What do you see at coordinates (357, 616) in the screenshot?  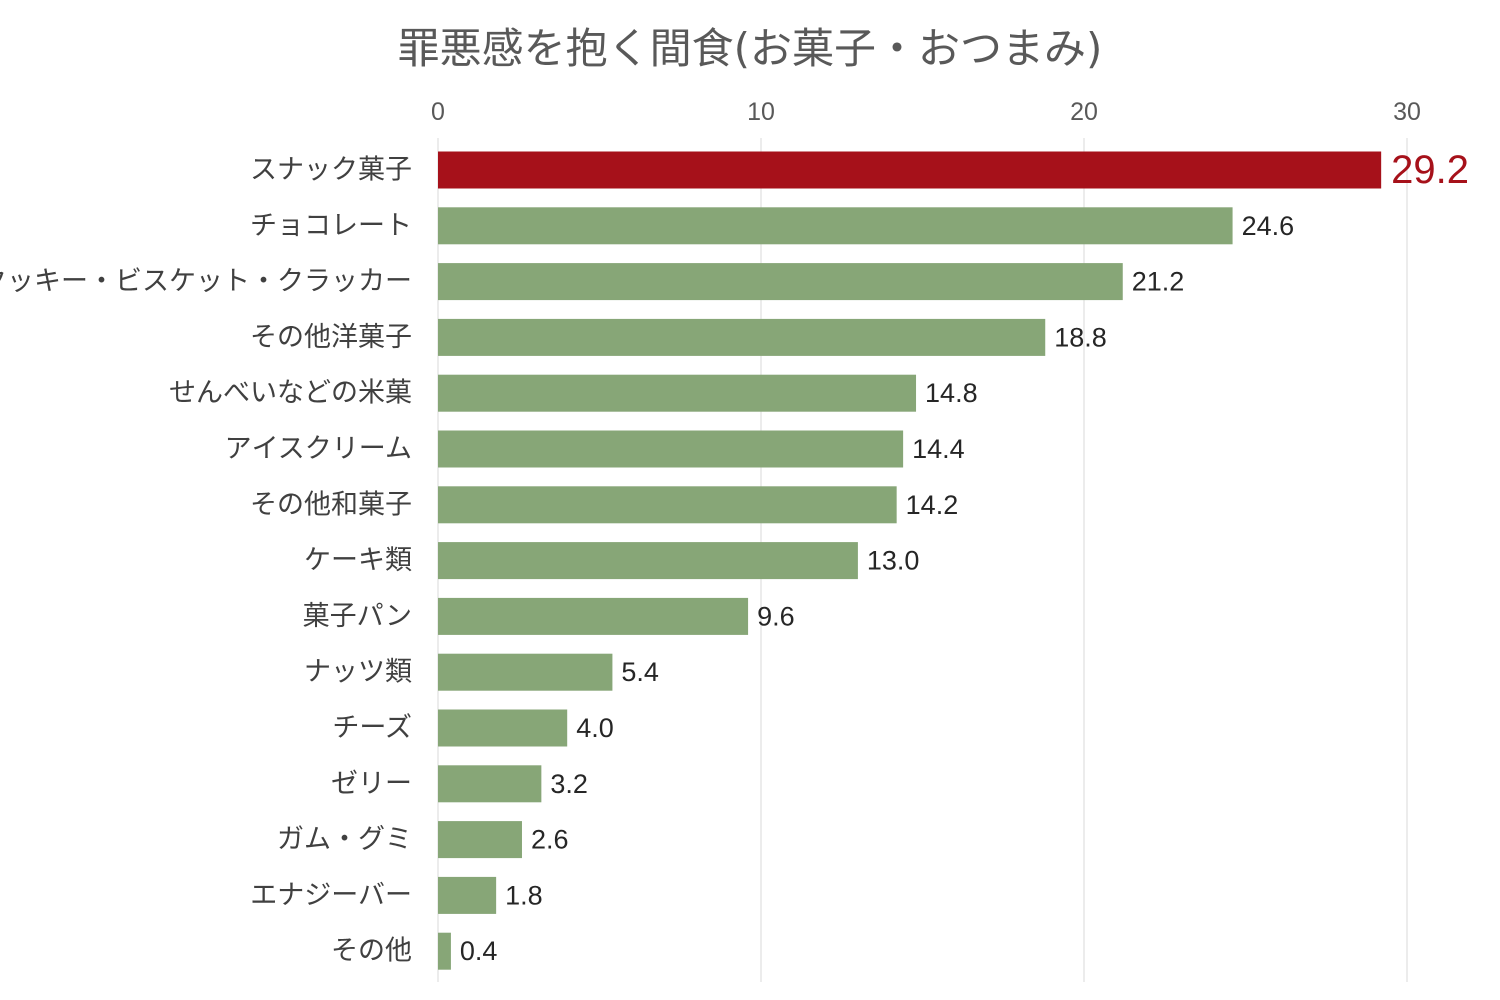 I see `category-label: 菓子パン` at bounding box center [357, 616].